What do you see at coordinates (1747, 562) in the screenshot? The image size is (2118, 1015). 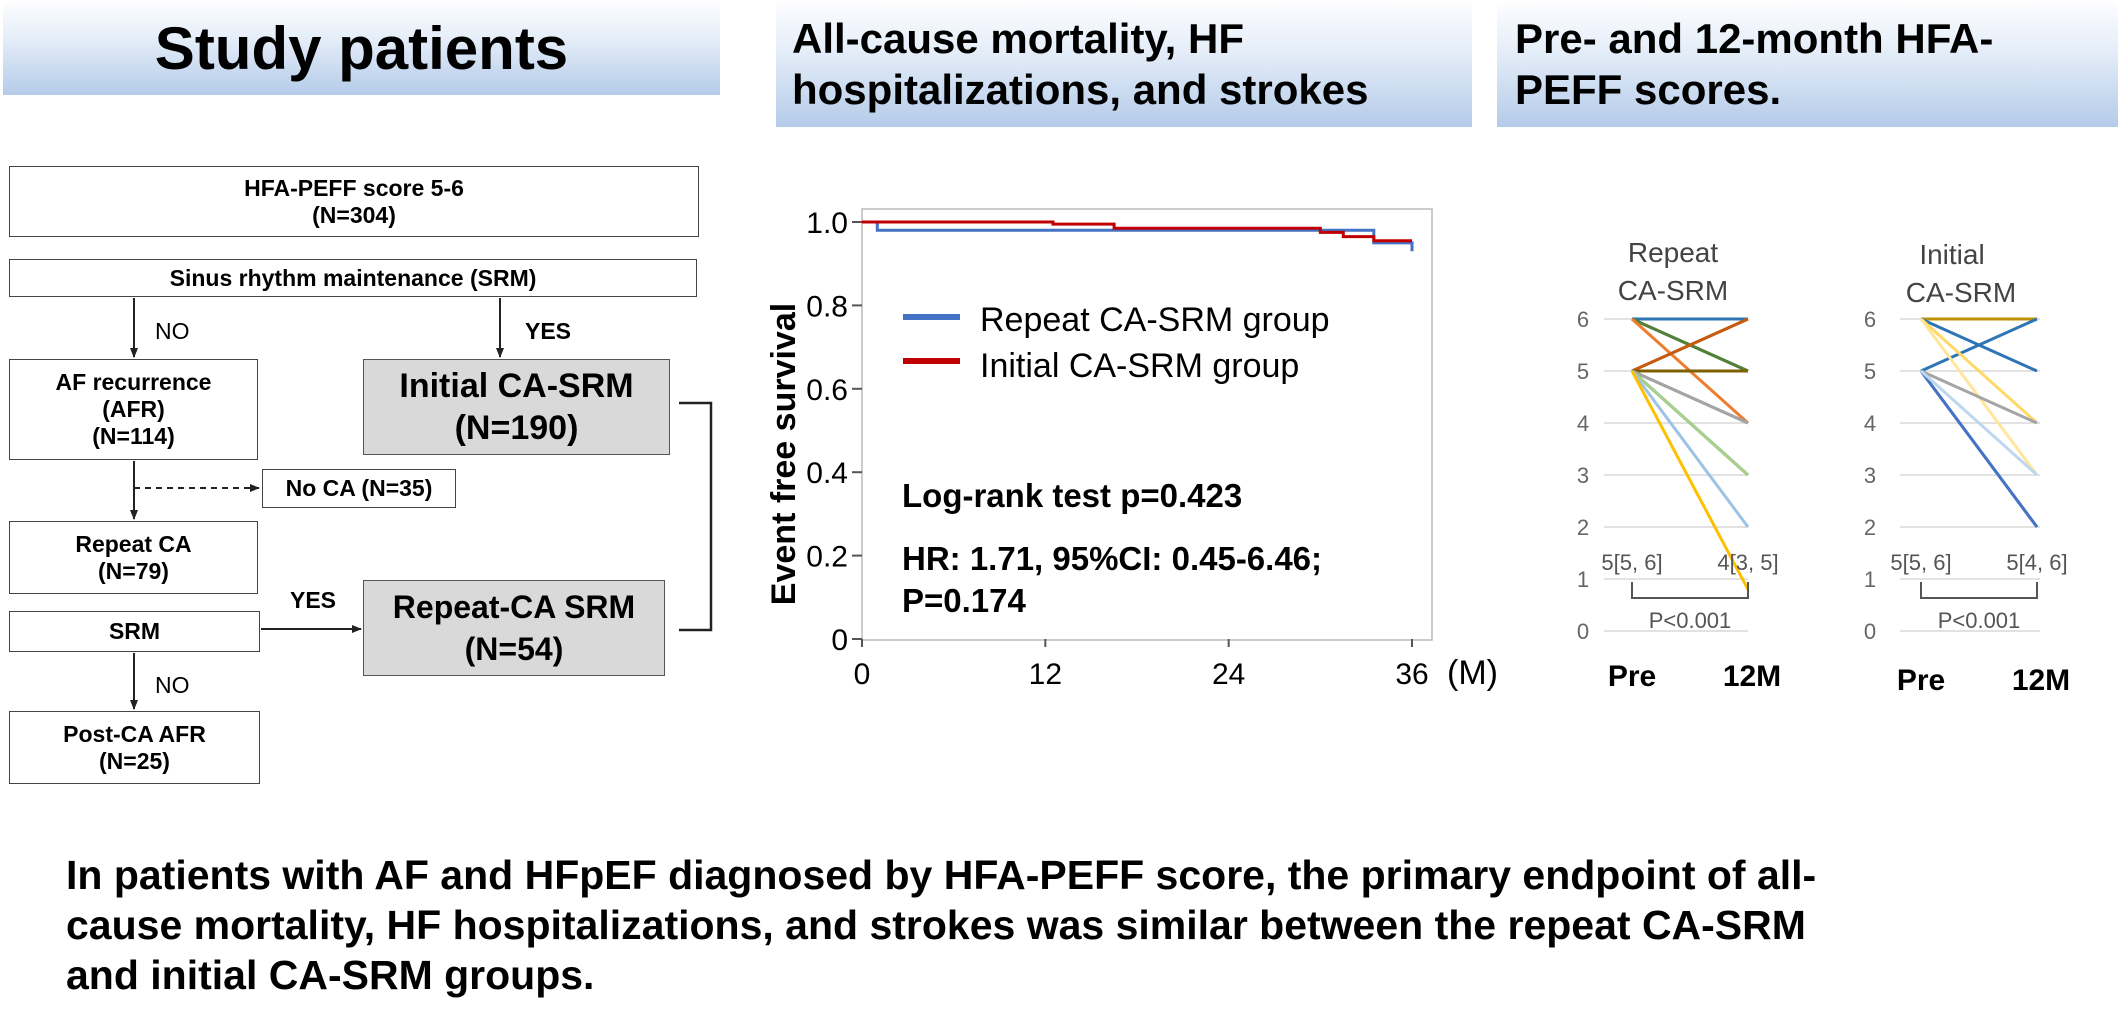 I see `repeat-12m-median: 4[3, 5]` at bounding box center [1747, 562].